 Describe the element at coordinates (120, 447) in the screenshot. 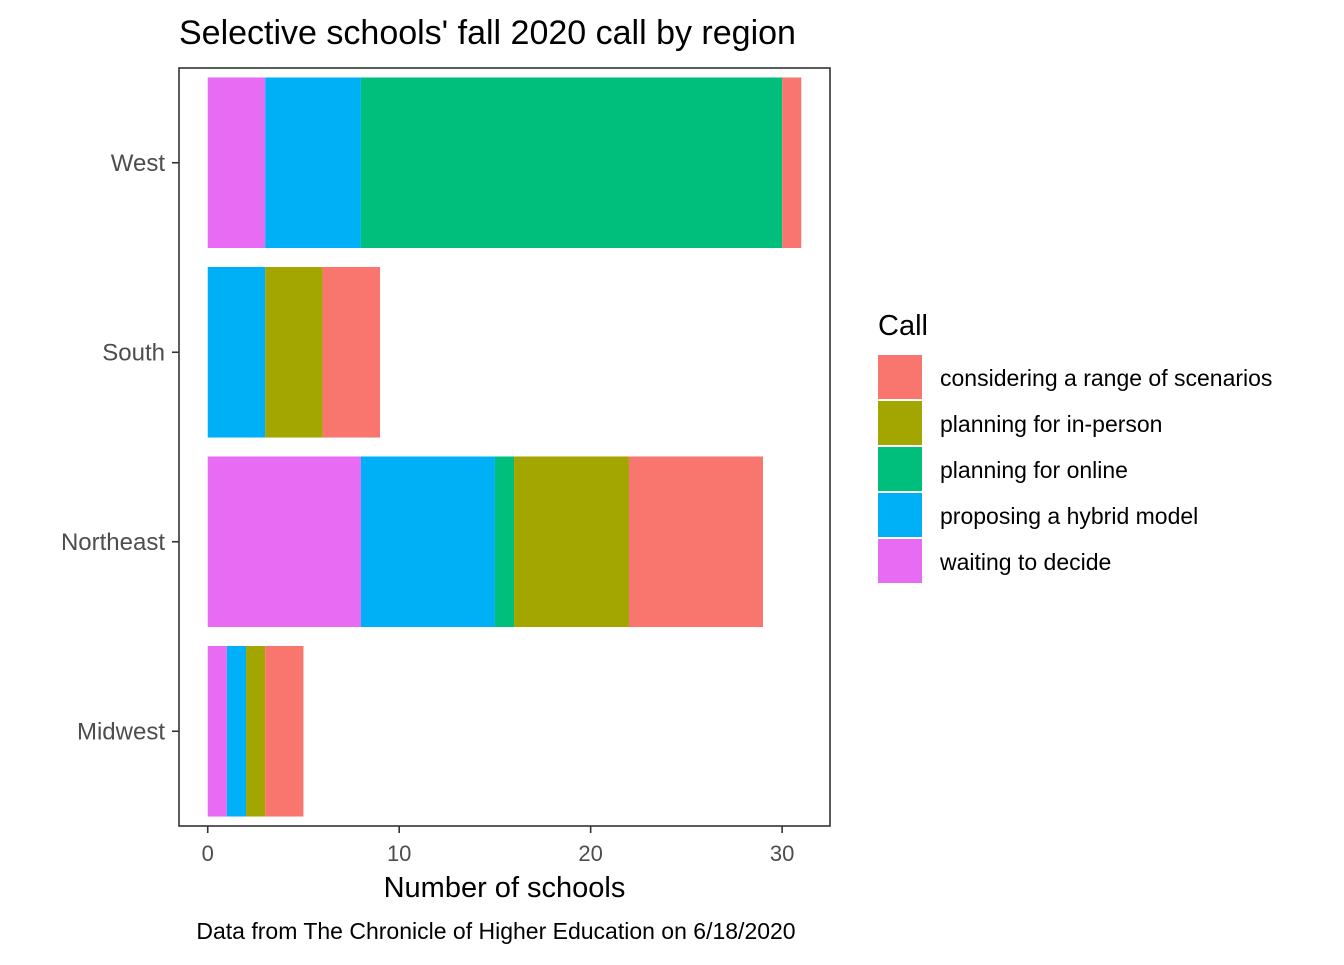

I see `y-axis: West South Northeast Midwest` at that location.